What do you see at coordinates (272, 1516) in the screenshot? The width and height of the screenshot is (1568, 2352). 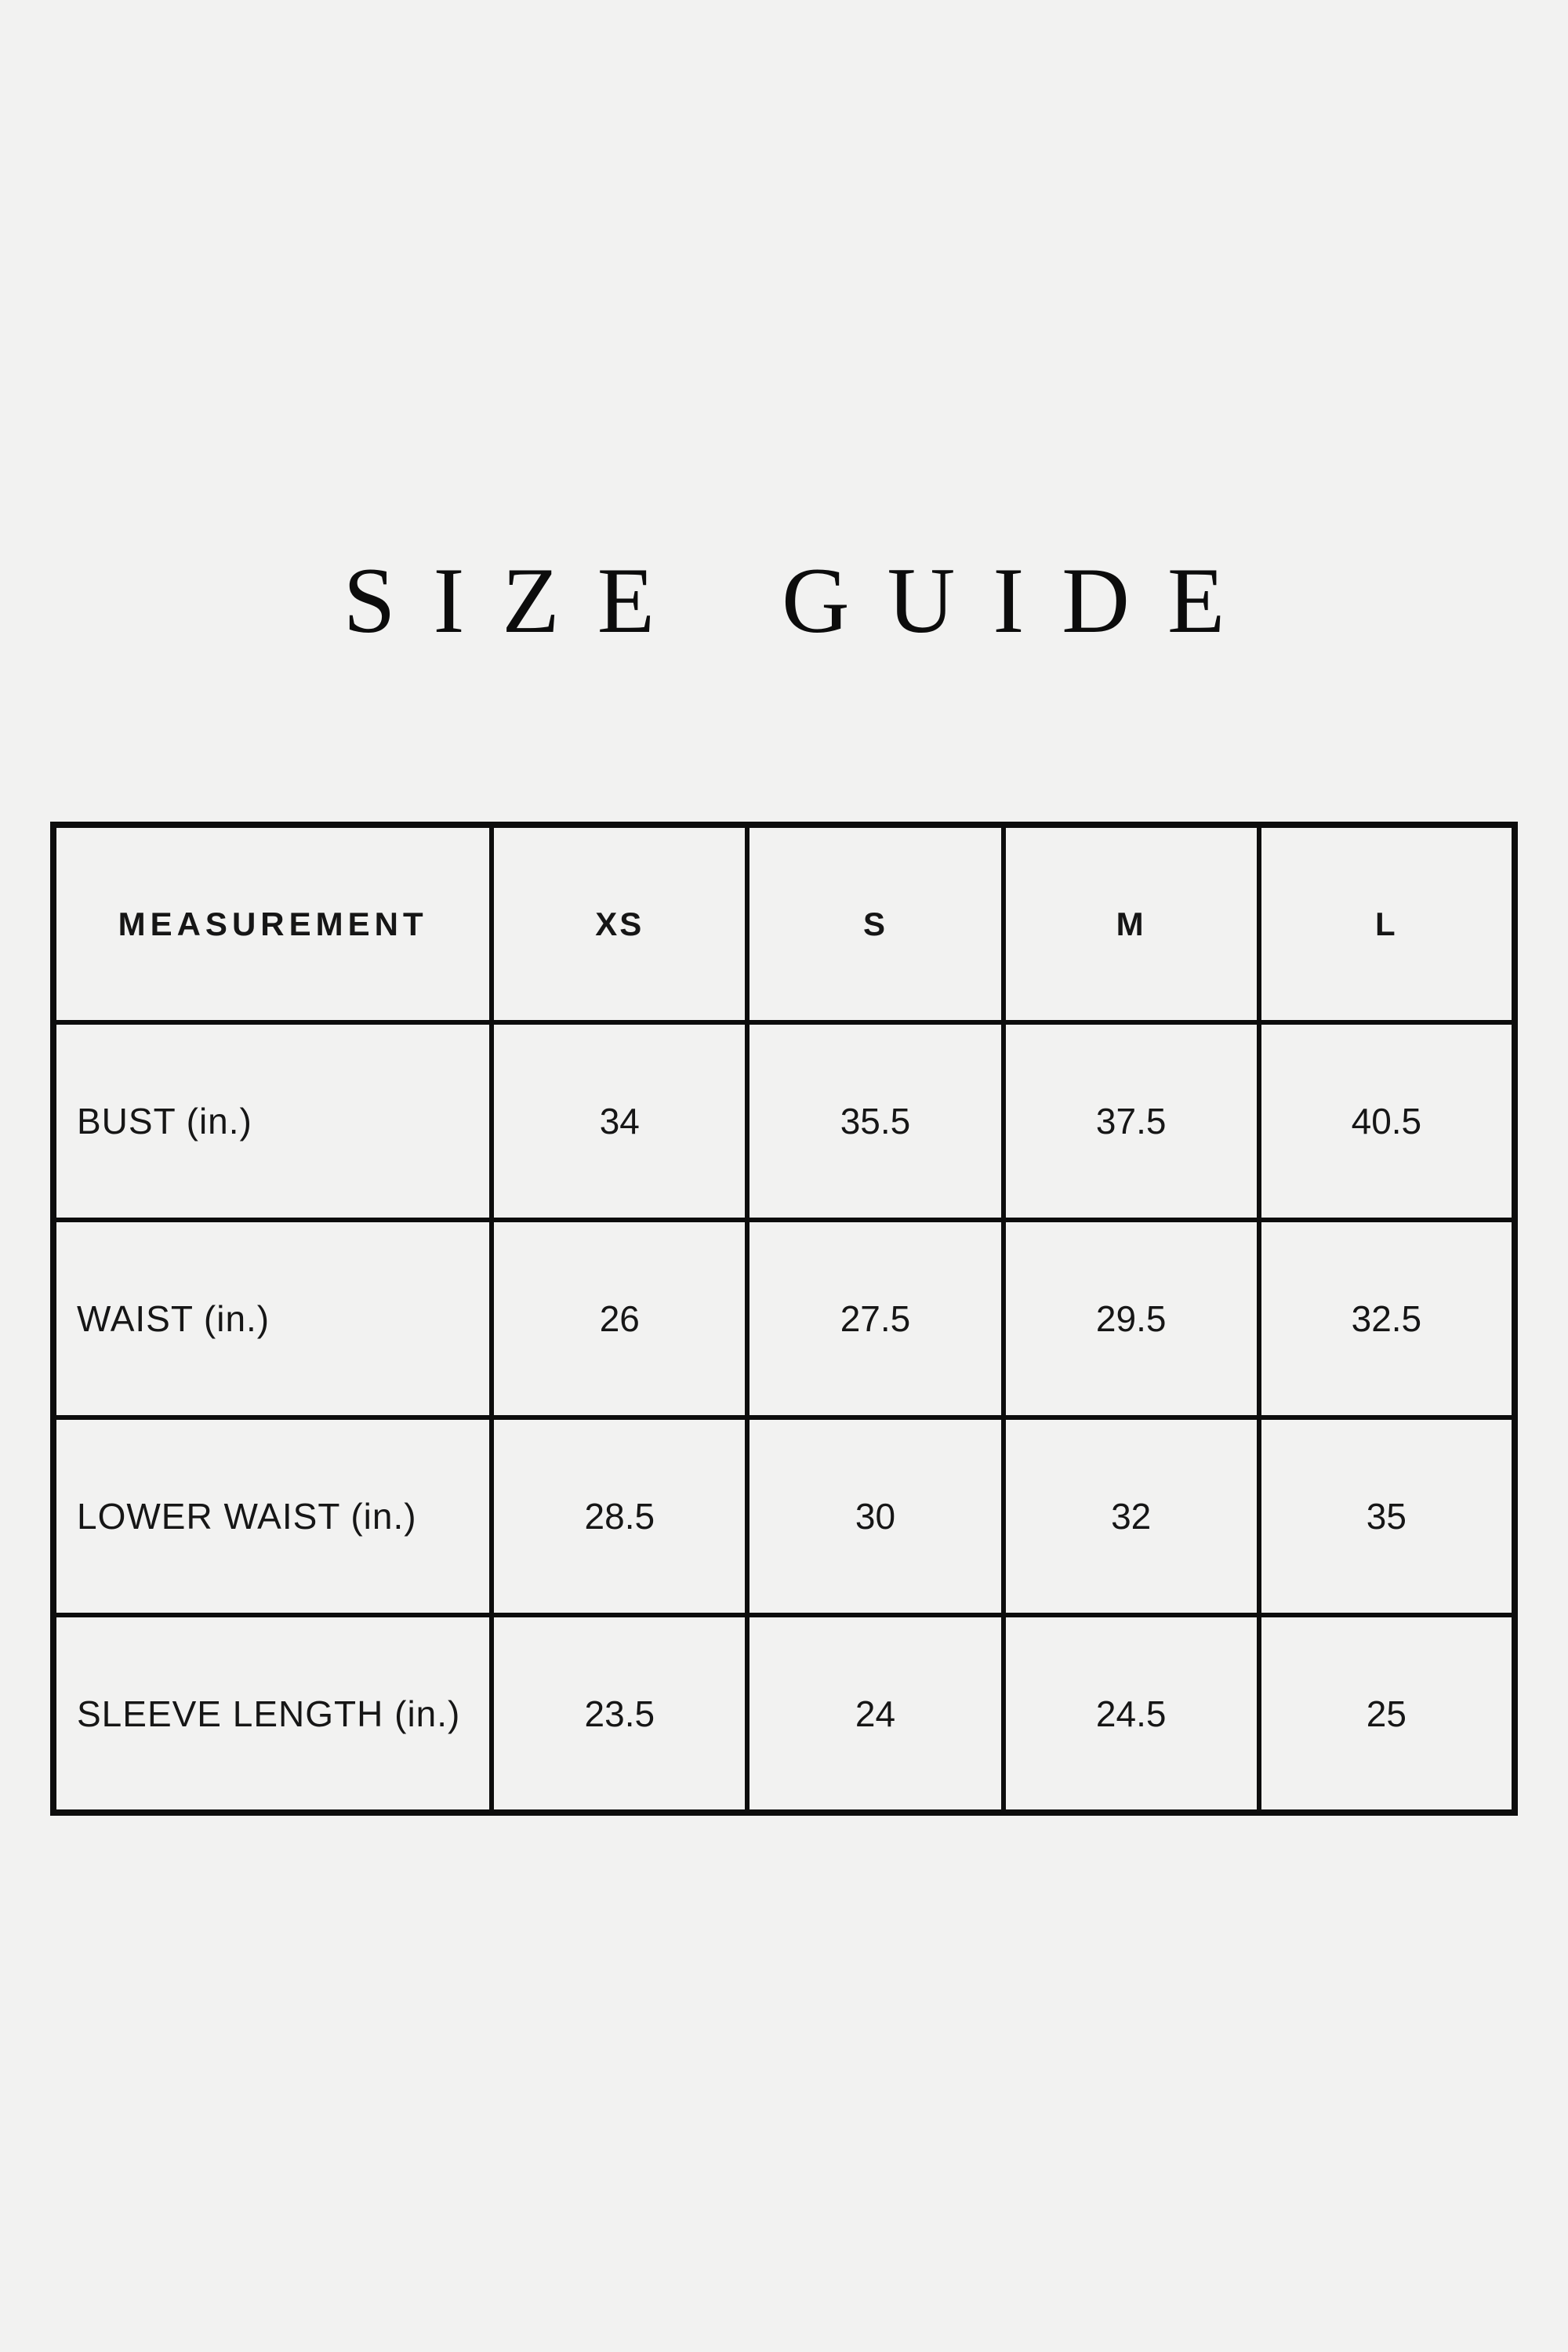 I see `row-label-lower-waist: LOWER WAIST (in.)` at bounding box center [272, 1516].